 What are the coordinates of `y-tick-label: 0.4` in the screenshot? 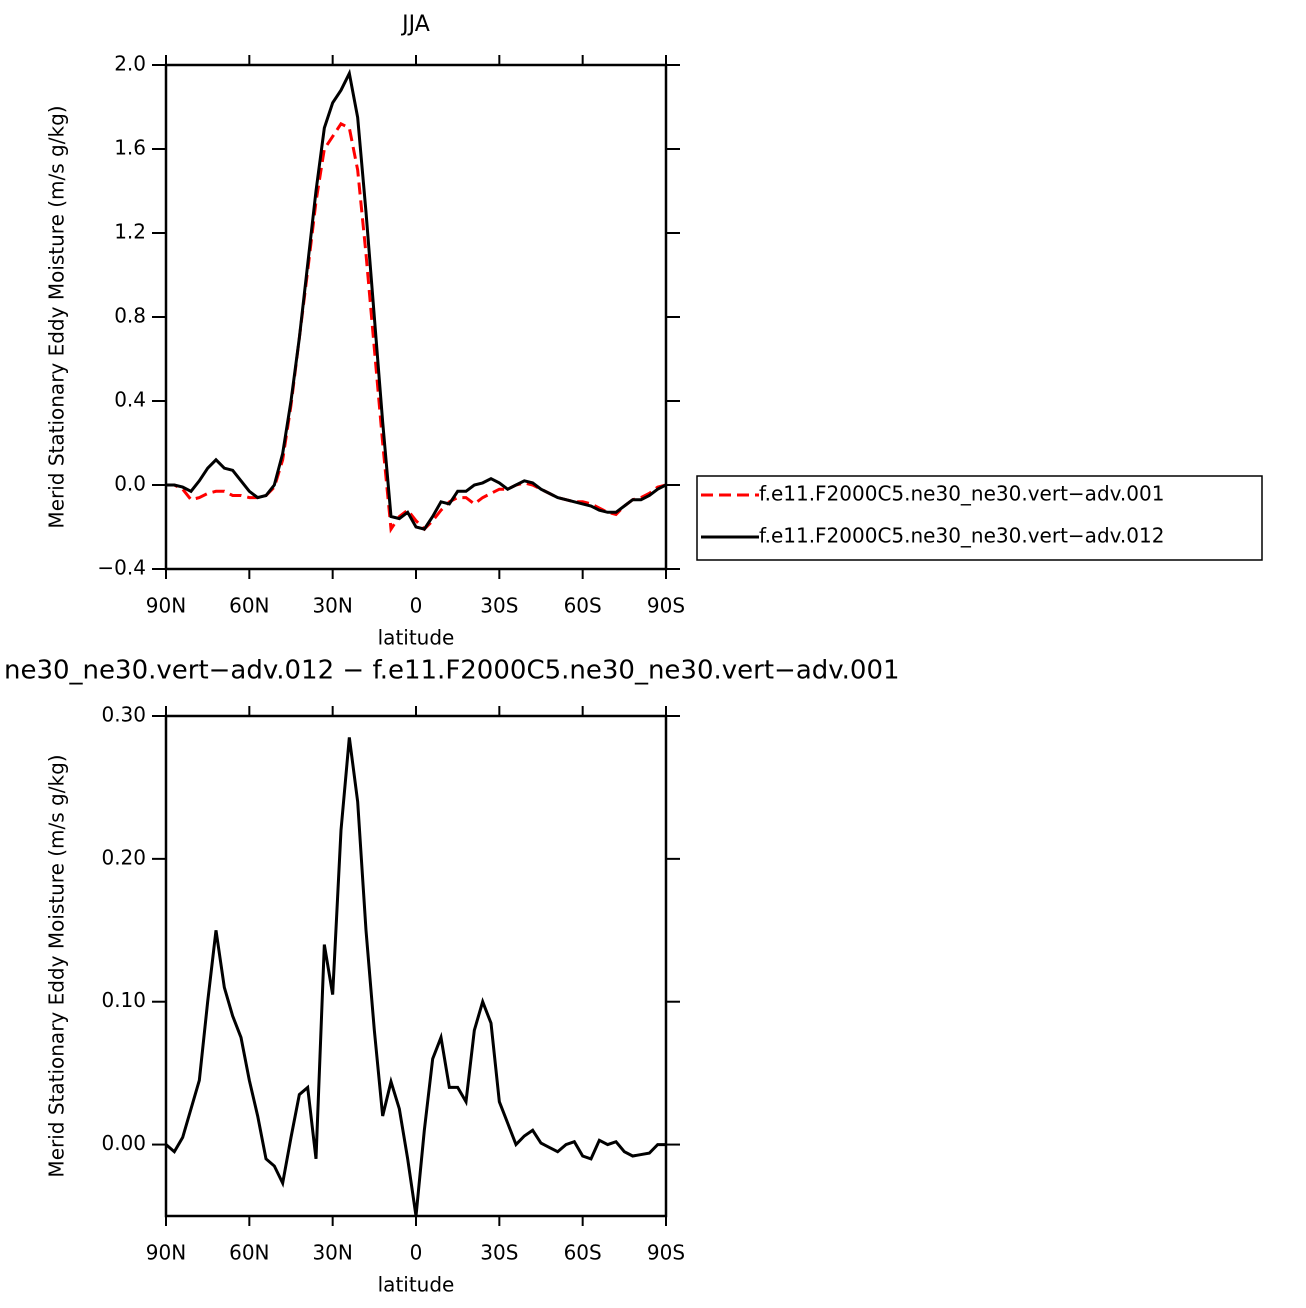 It's located at (130, 400).